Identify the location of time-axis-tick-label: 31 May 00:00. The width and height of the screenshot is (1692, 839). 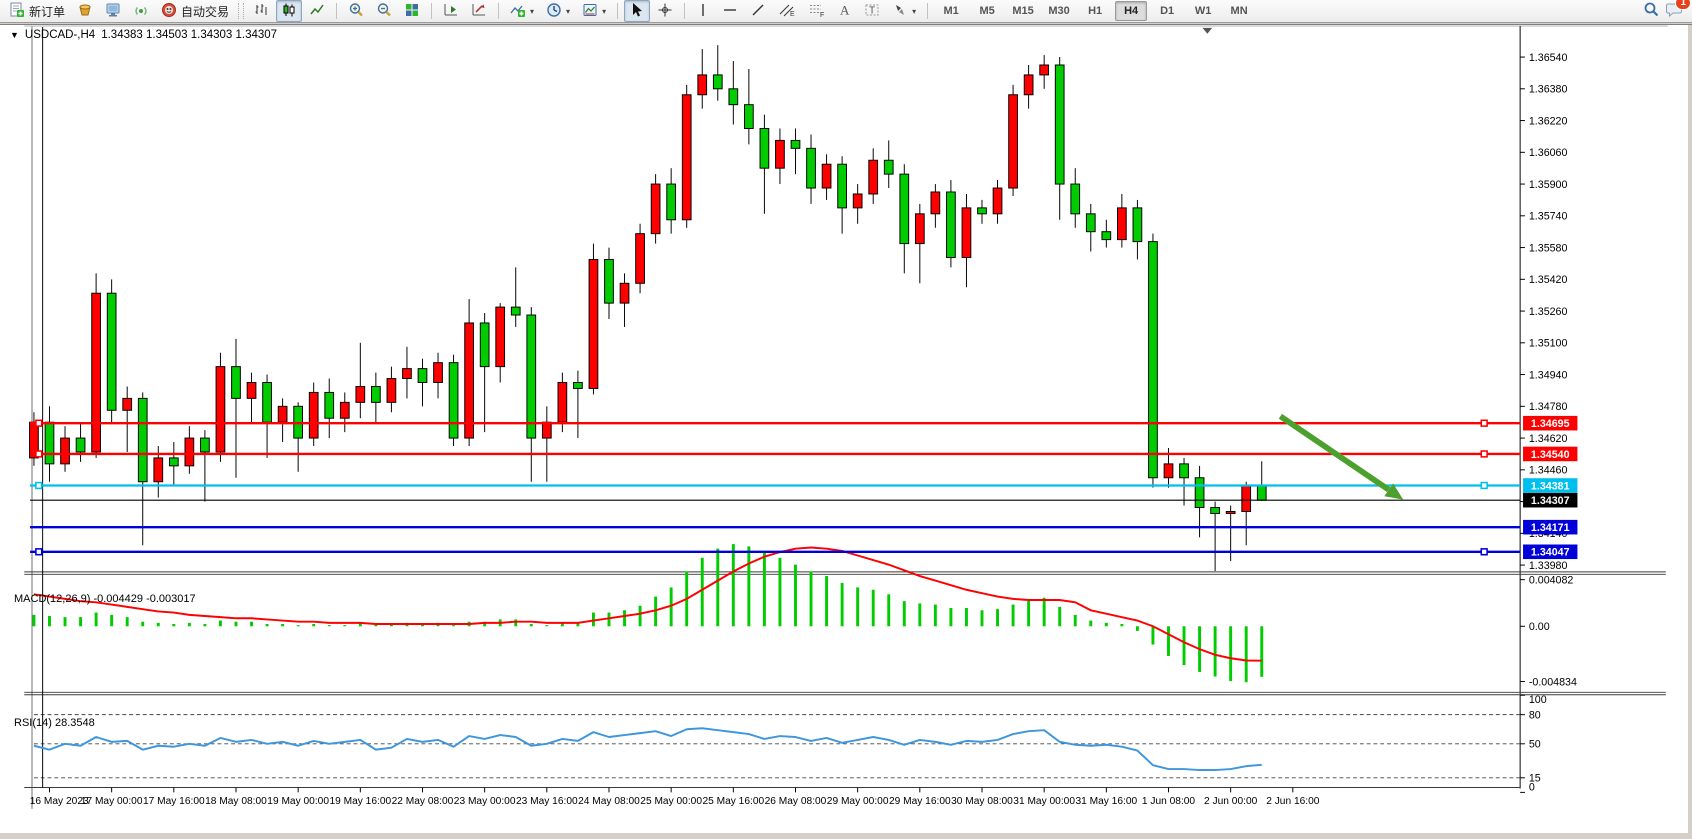
(1044, 801).